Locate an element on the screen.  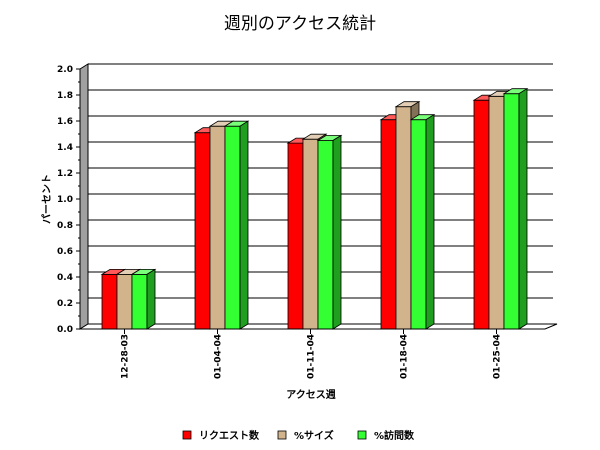
y-tick-label: 1.8 is located at coordinates (65, 96).